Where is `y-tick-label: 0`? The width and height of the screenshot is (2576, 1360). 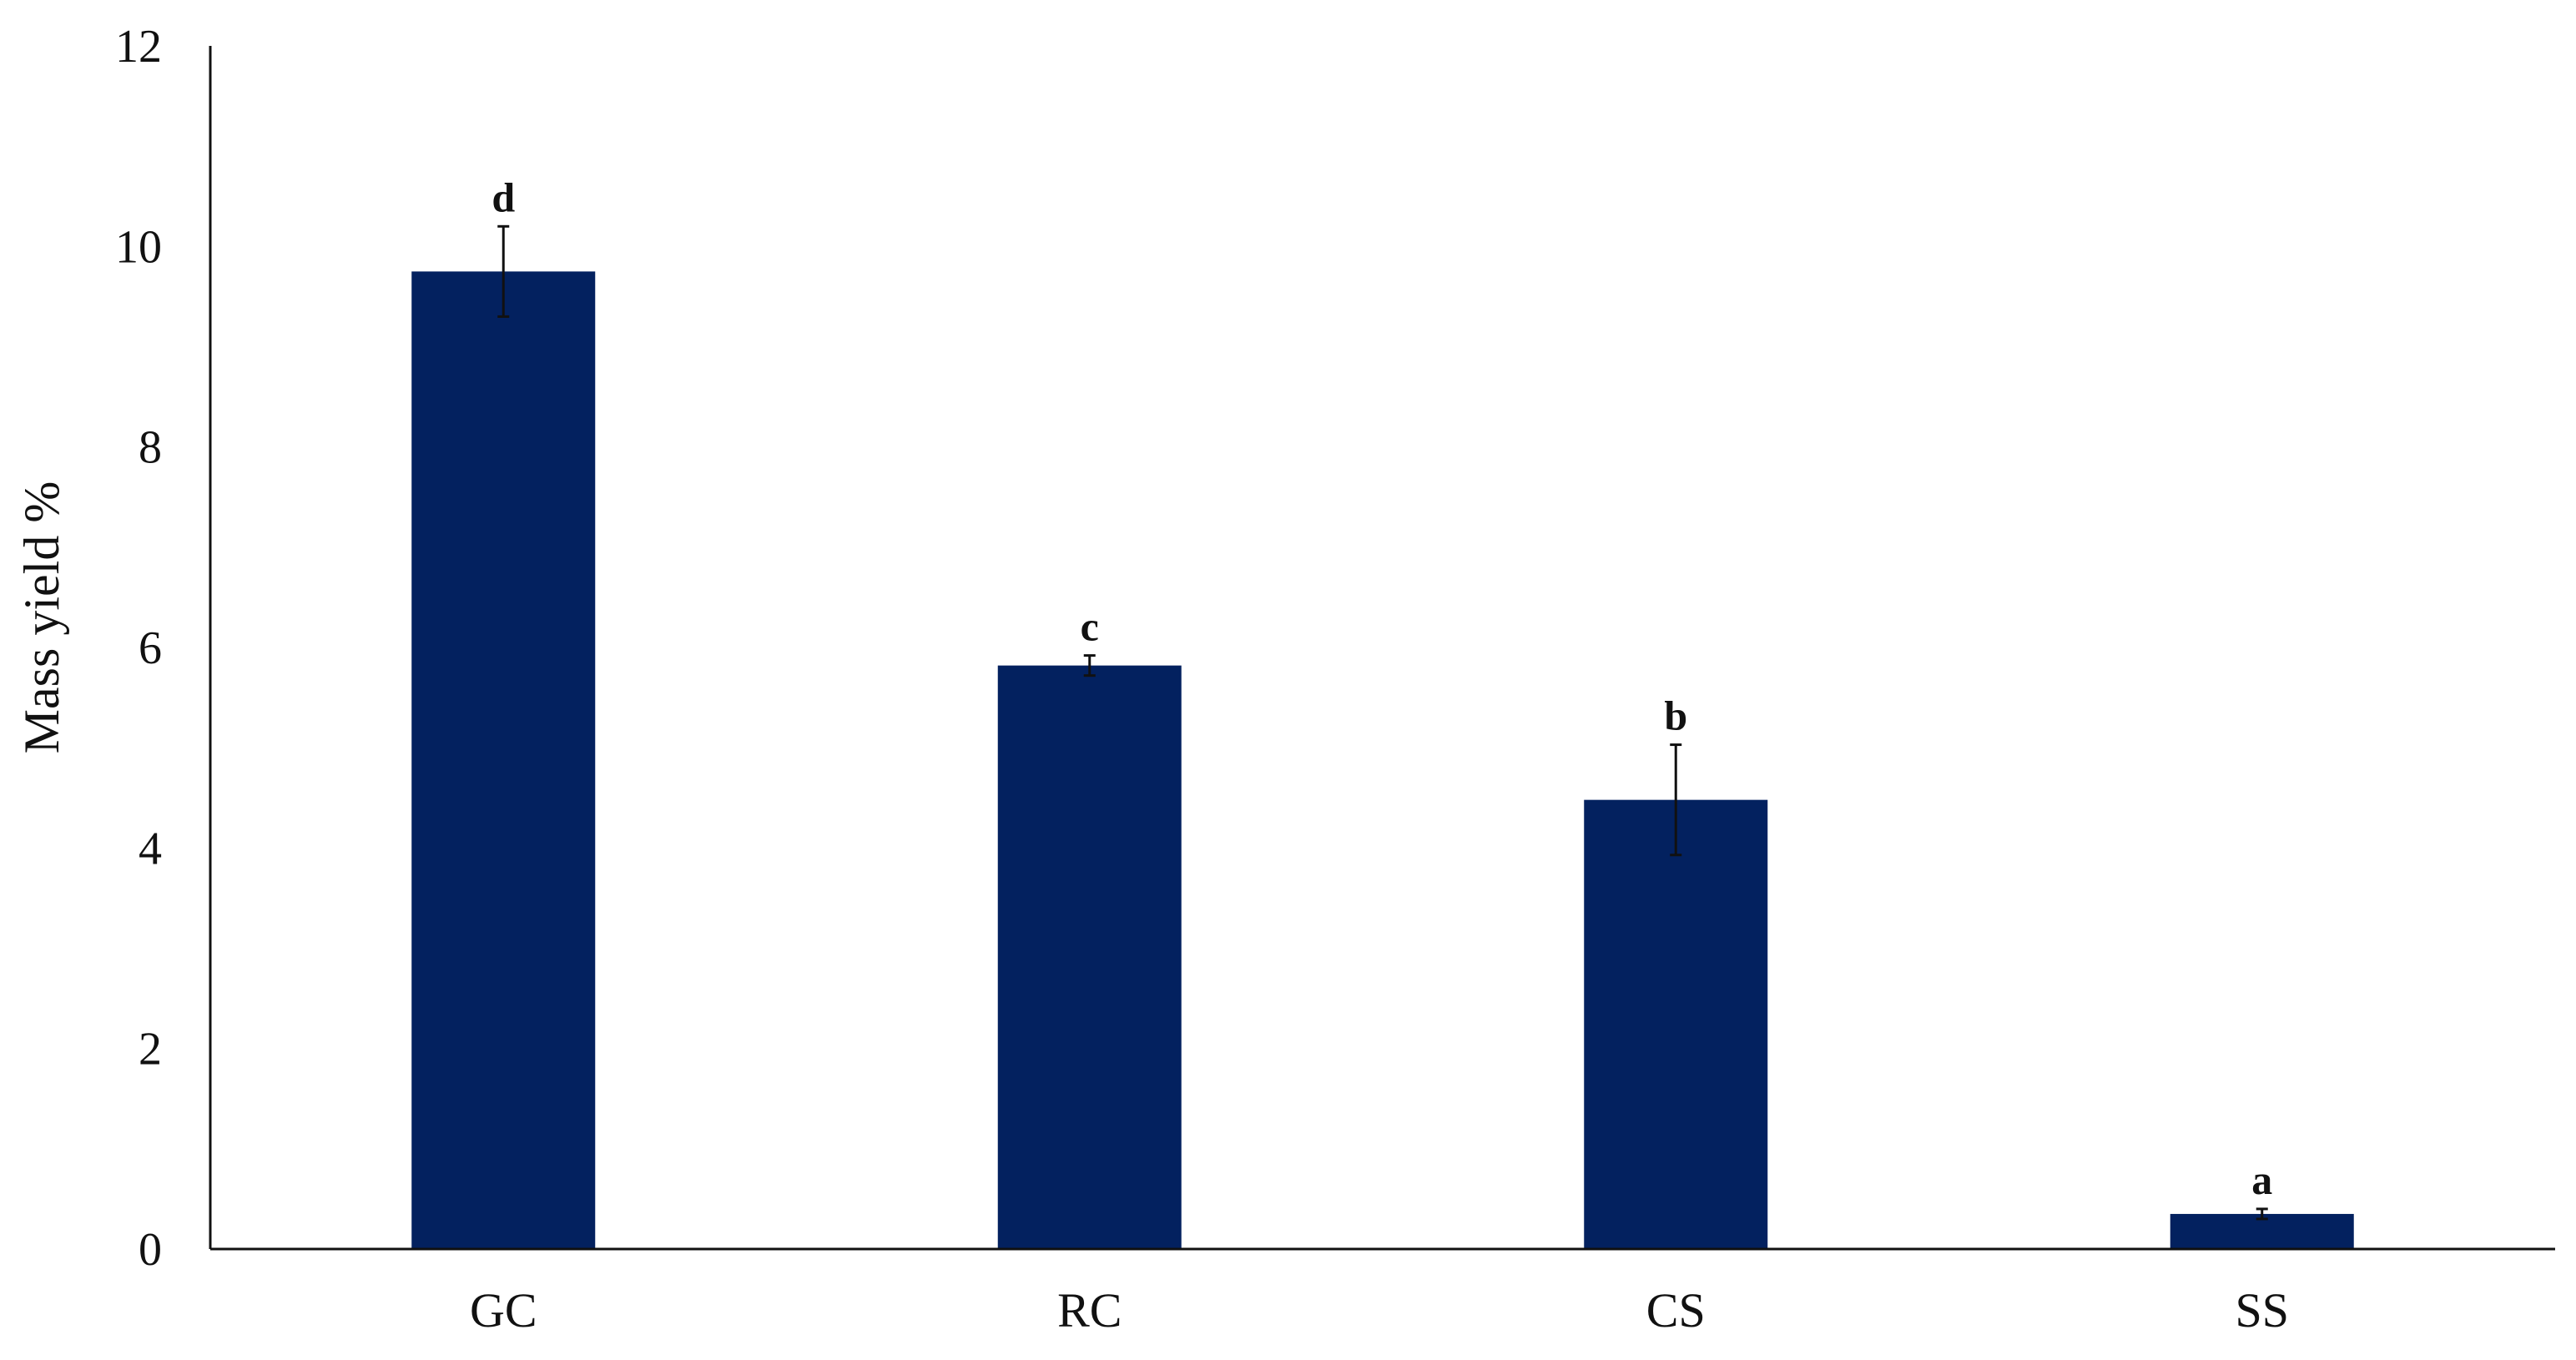 y-tick-label: 0 is located at coordinates (150, 1250).